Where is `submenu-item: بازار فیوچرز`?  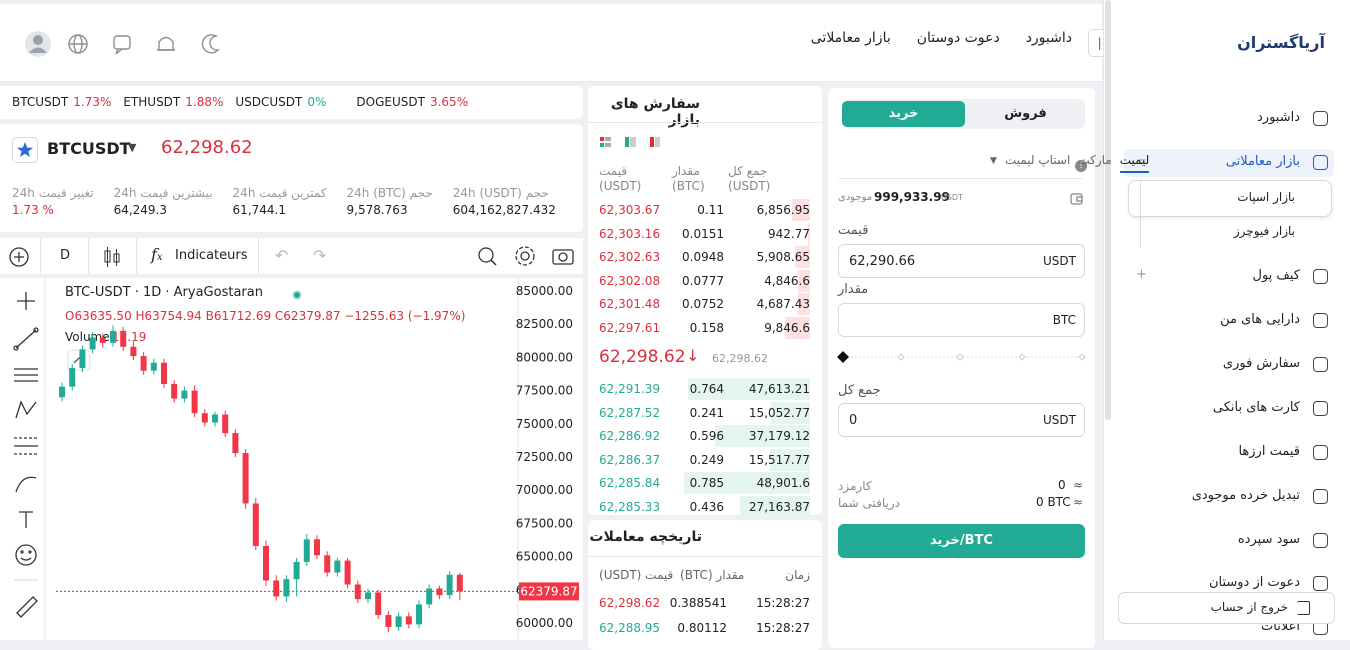
submenu-item: بازار فیوچرز is located at coordinates (1264, 231).